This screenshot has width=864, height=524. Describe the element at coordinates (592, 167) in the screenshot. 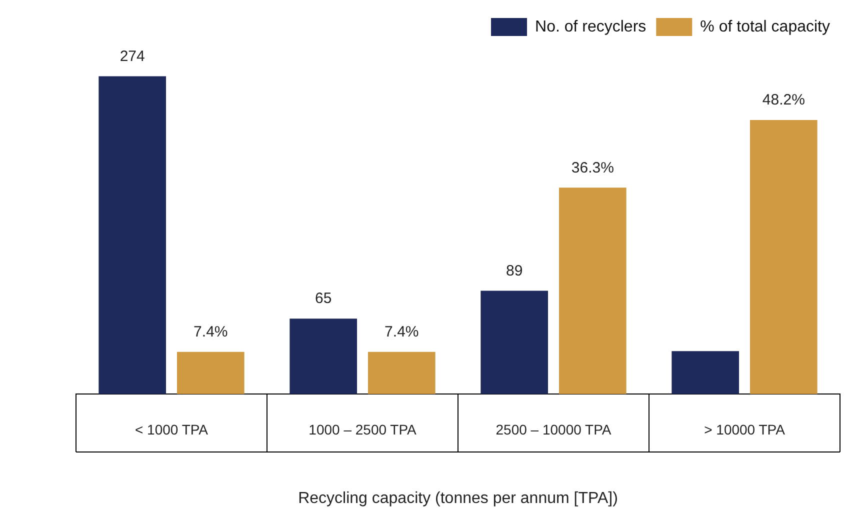

I see `data-label: 36.3%` at that location.